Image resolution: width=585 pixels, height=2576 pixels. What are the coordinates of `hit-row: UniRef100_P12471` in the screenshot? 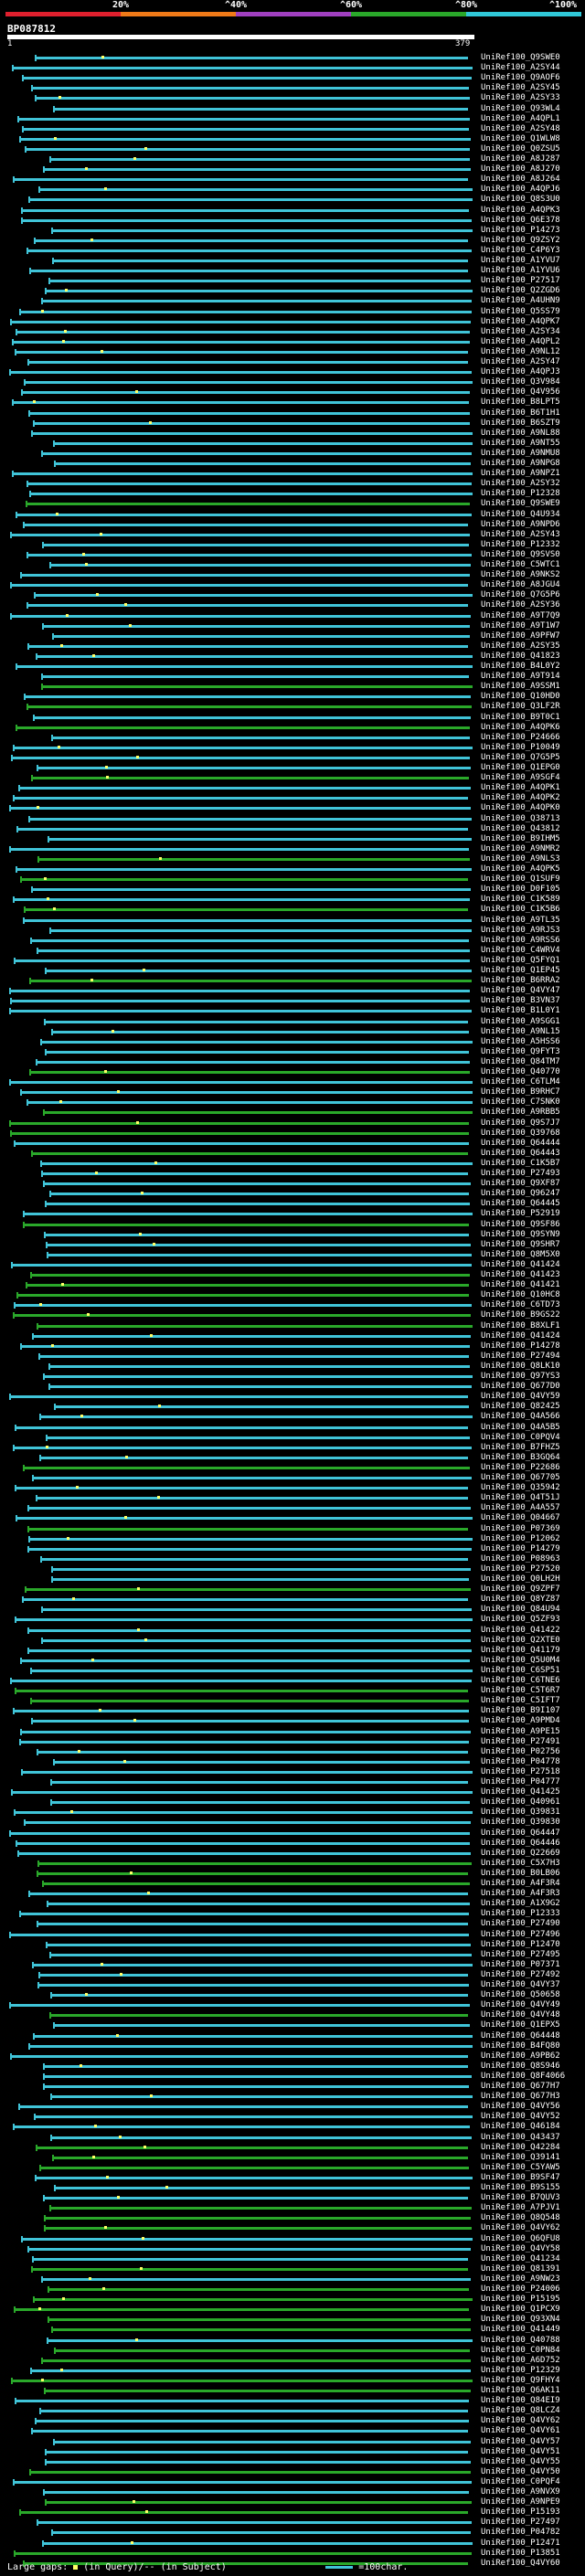 It's located at (293, 2544).